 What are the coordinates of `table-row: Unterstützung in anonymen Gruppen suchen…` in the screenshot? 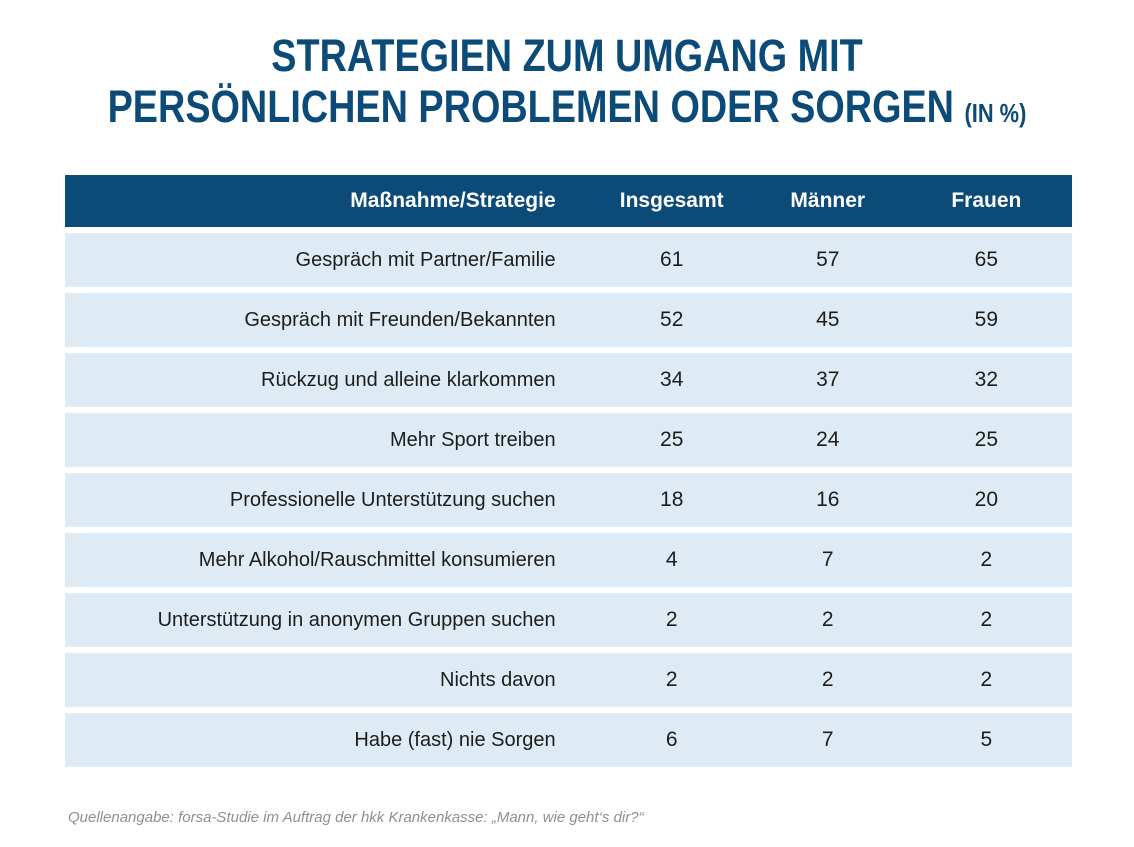 It's located at (568, 620).